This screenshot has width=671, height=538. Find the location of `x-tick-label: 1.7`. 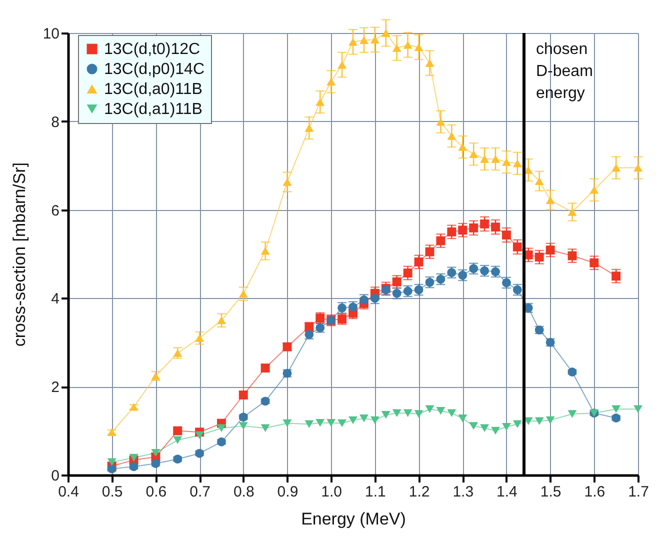

x-tick-label: 1.7 is located at coordinates (638, 492).